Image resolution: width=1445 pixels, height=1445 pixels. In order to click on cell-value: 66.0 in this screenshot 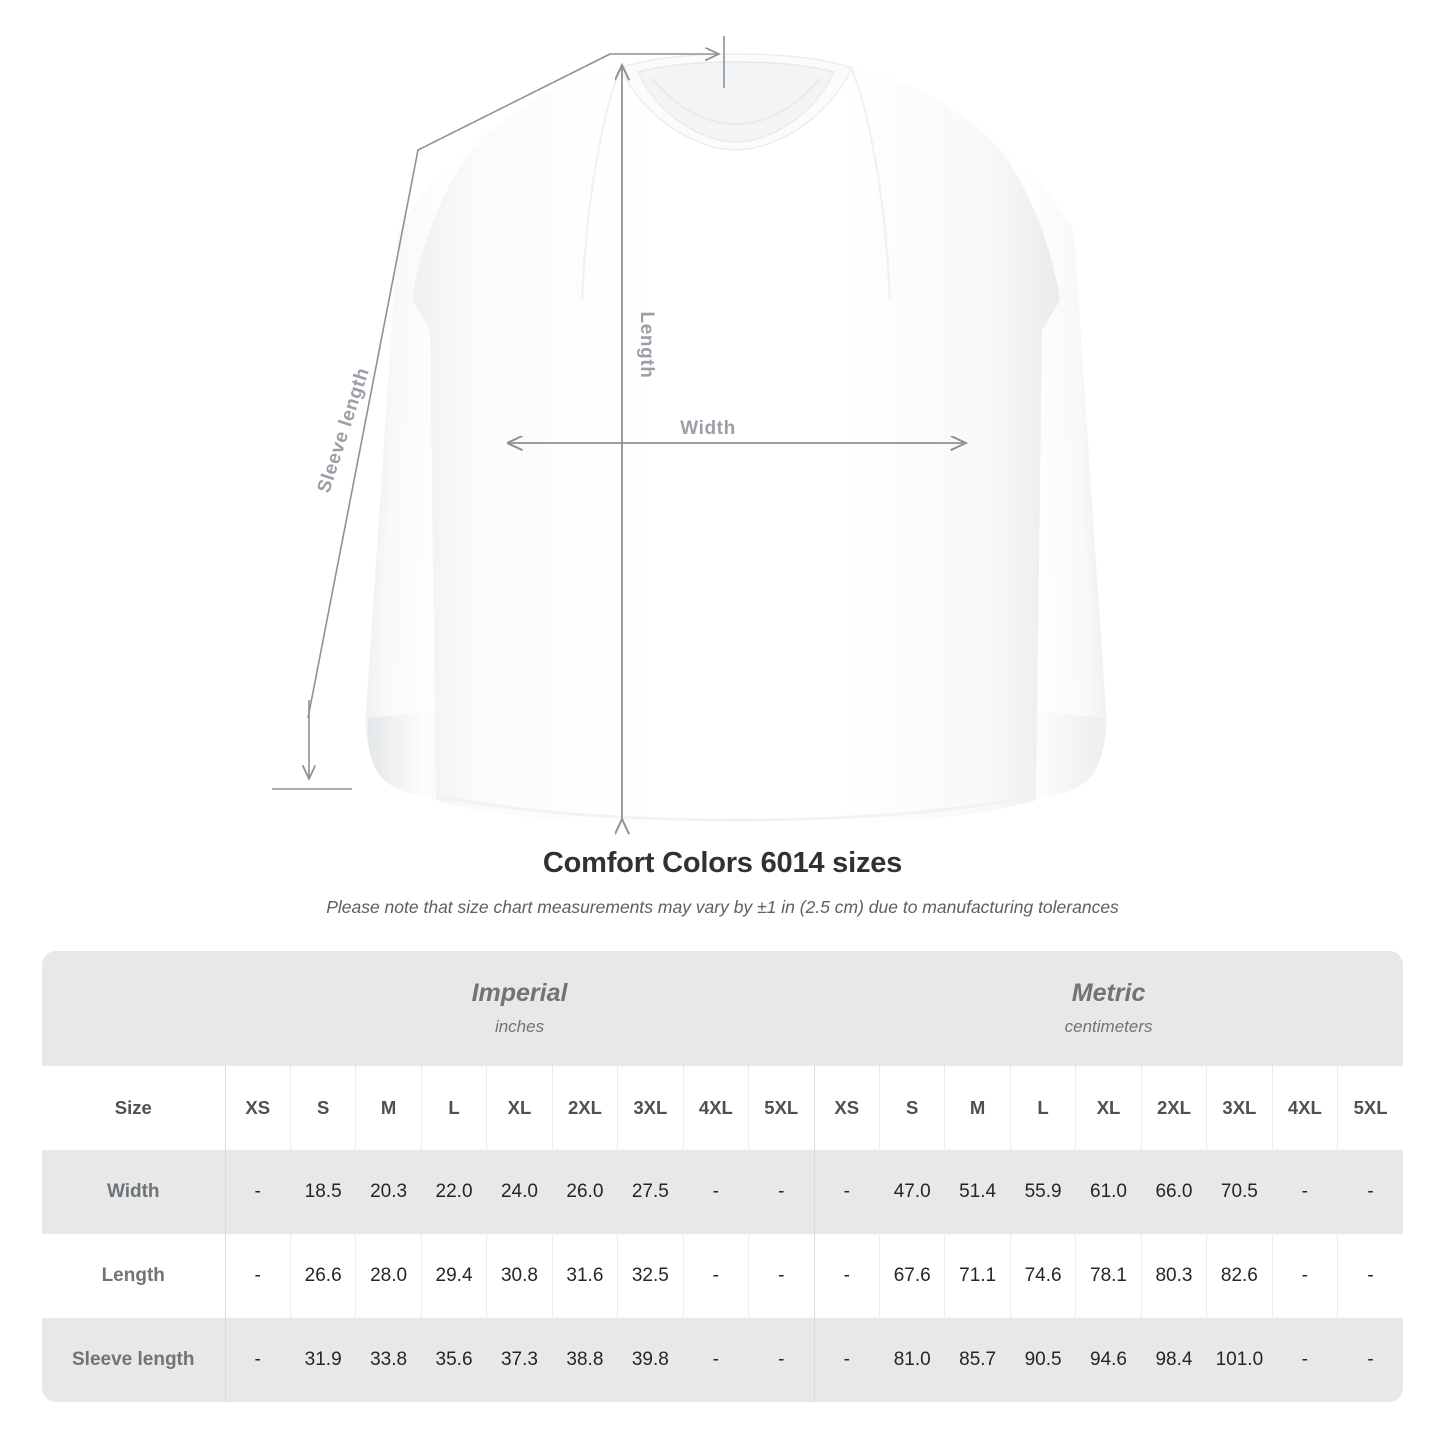, I will do `click(1173, 1192)`.